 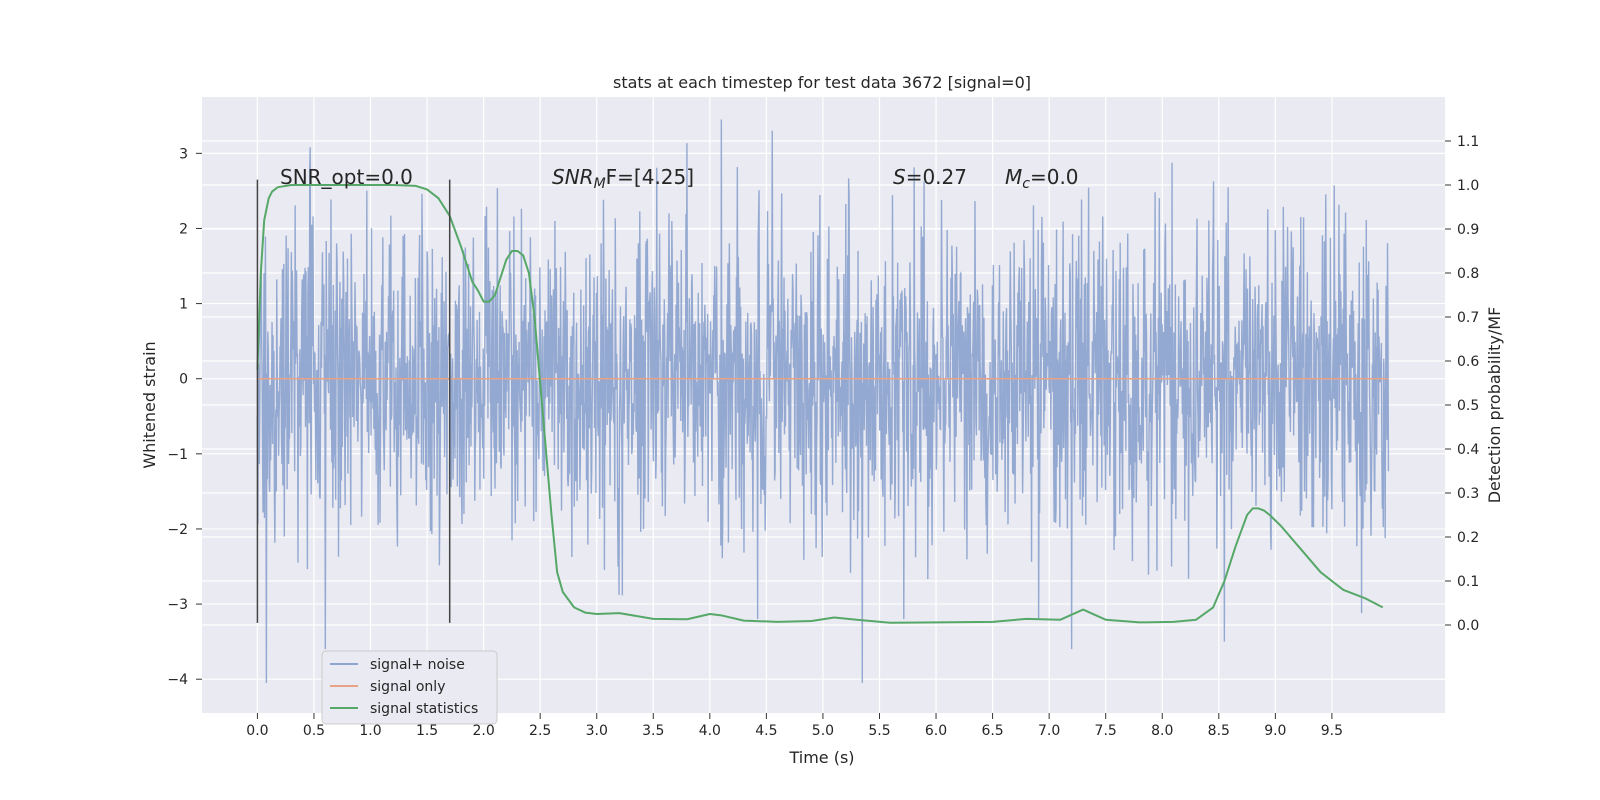 I want to click on legend-box, so click(x=409, y=687).